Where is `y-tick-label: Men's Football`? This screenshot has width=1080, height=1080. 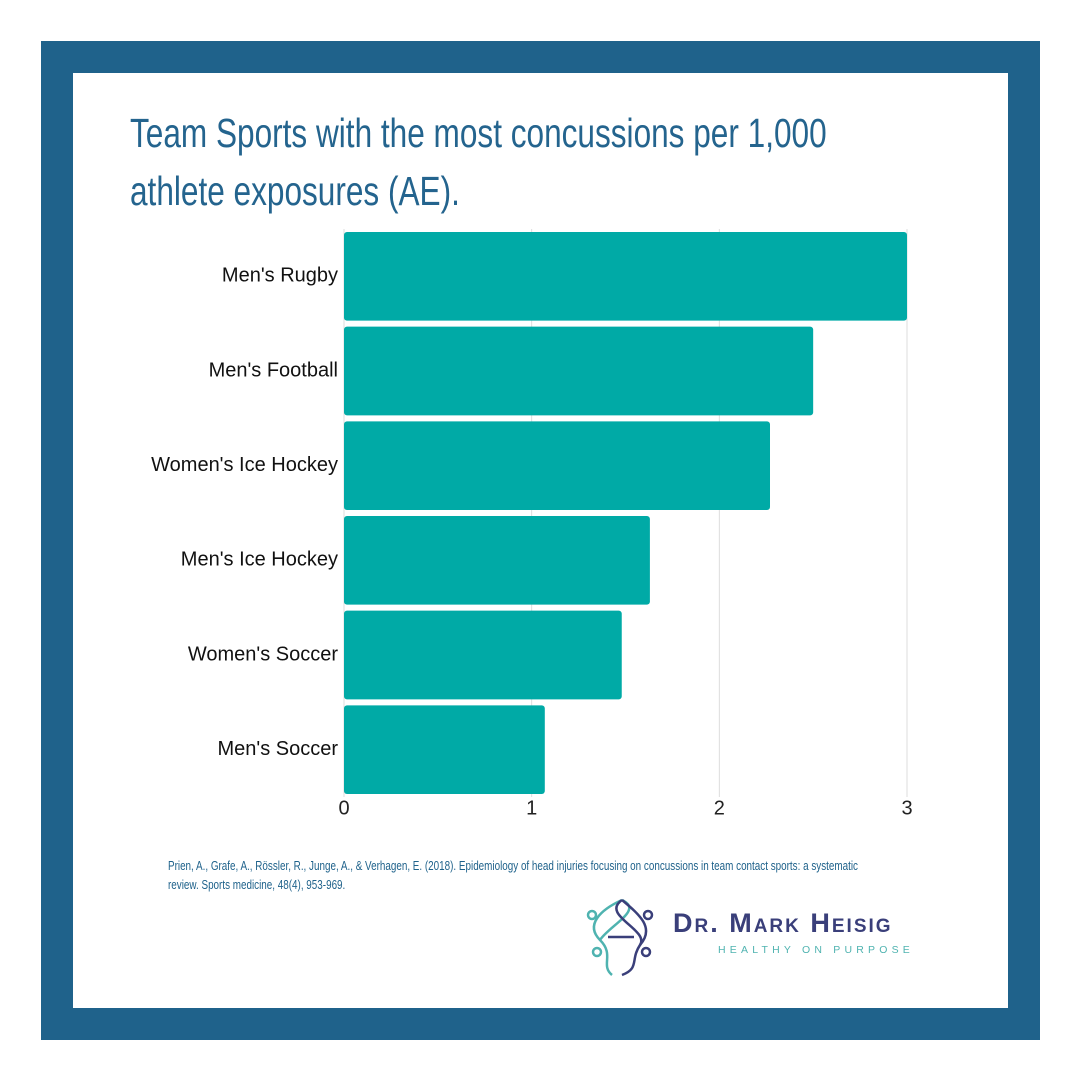
y-tick-label: Men's Football is located at coordinates (273, 370).